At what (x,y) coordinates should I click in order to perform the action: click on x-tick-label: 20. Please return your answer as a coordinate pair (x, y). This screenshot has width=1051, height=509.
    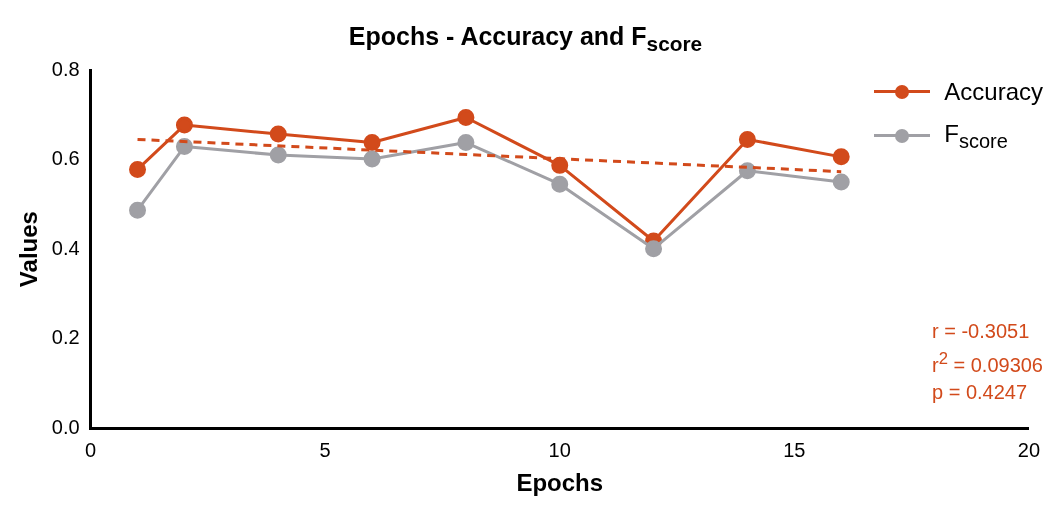
    Looking at the image, I should click on (1028, 449).